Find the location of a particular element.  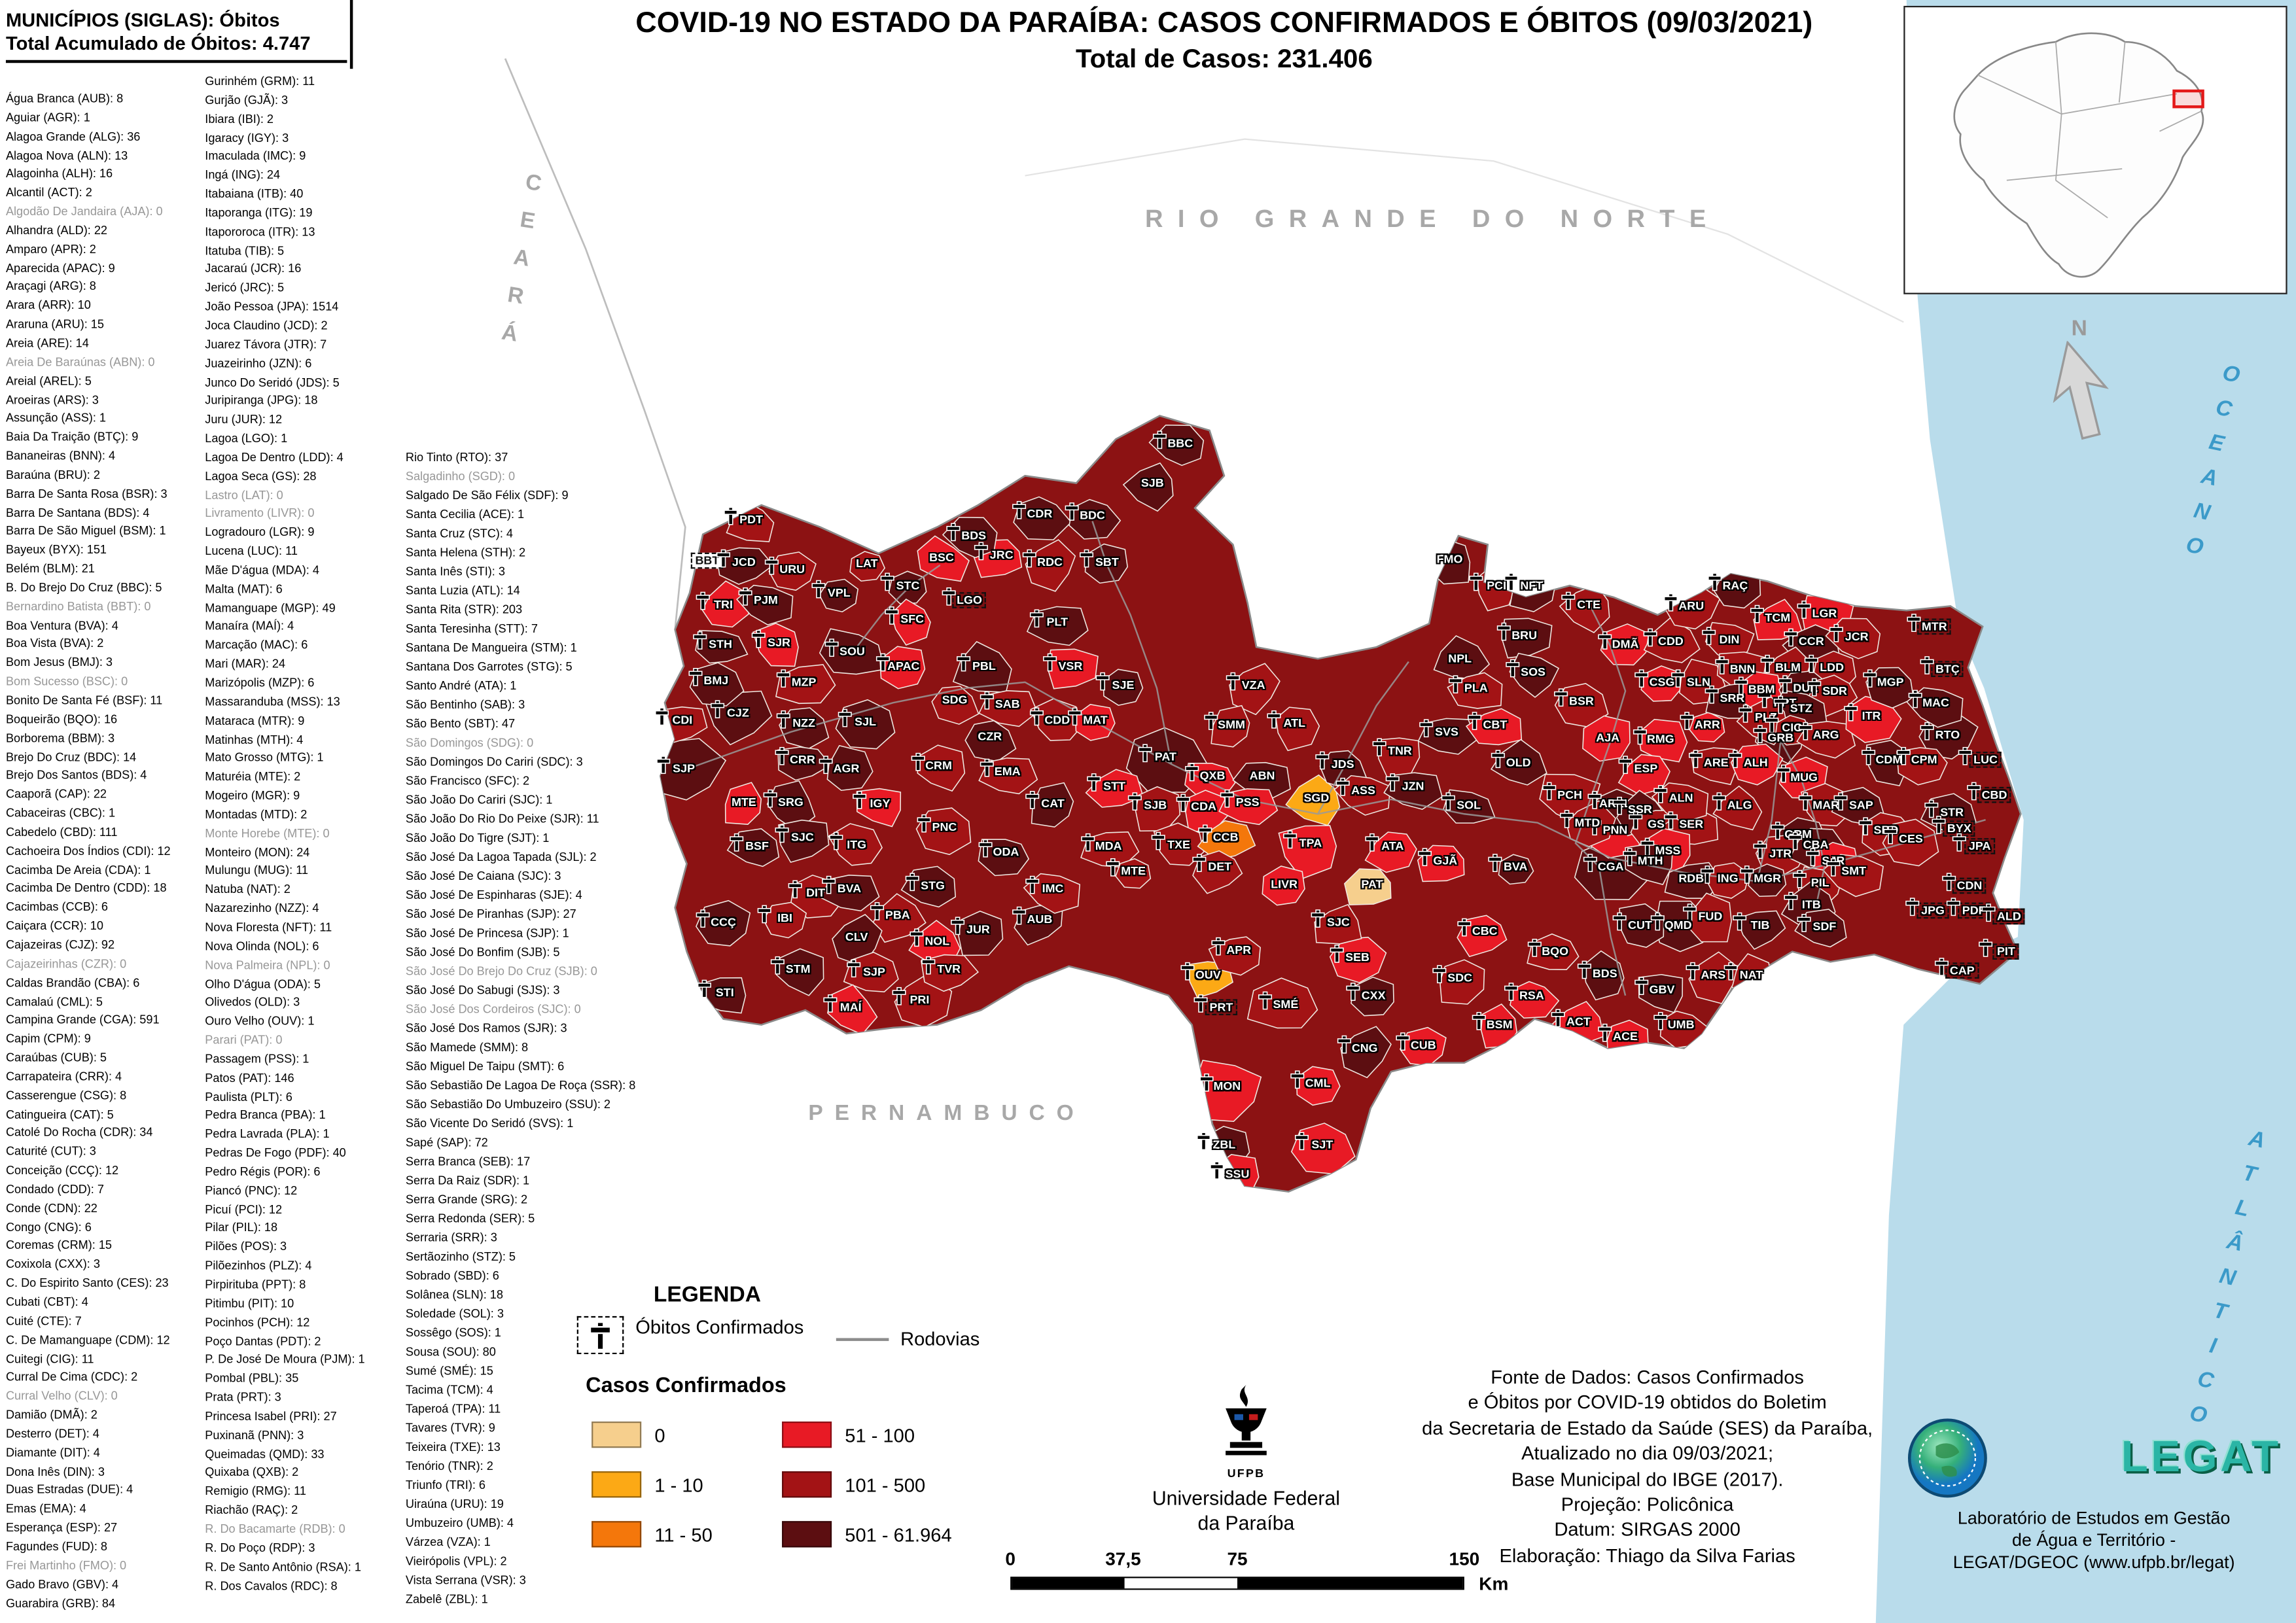

municipality-entry: Fagundes (FUD): 8 is located at coordinates (56, 1547).